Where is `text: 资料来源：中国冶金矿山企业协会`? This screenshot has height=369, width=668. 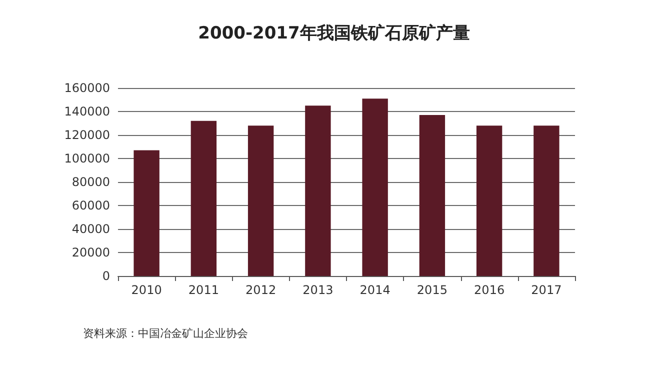 text: 资料来源：中国冶金矿山企业协会 is located at coordinates (165, 333).